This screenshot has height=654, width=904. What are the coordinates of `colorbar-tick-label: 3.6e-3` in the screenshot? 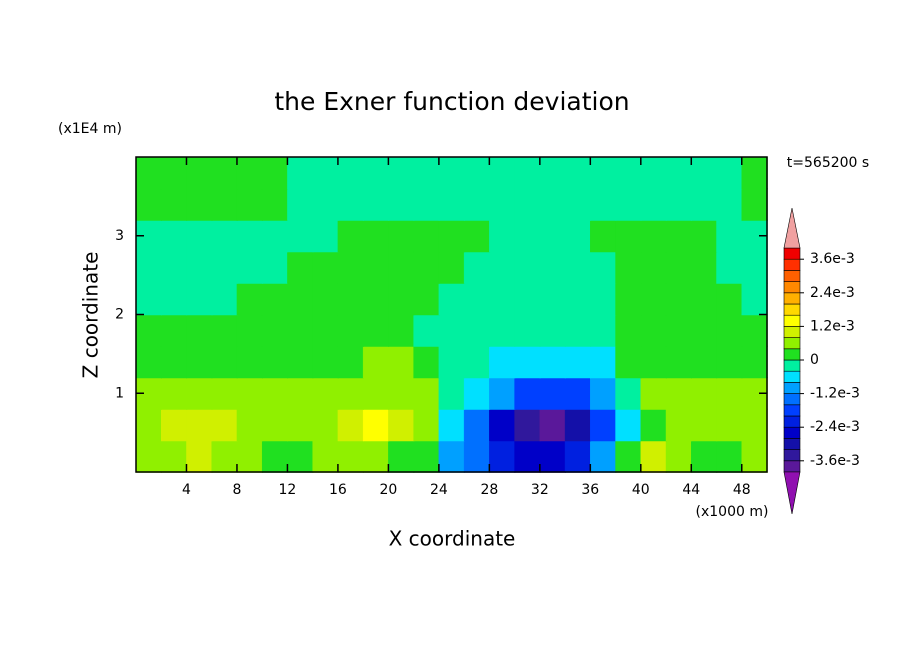 It's located at (832, 259).